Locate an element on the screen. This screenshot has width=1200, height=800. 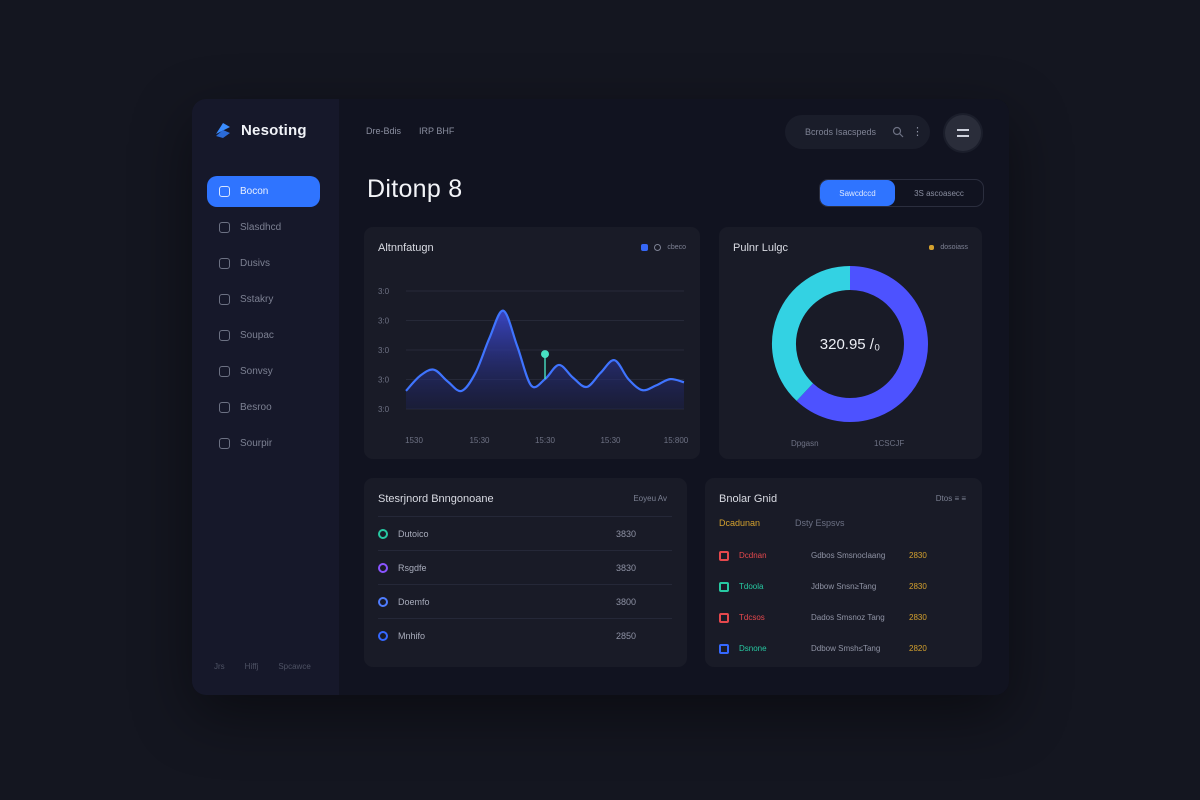
sidebar-item-6: Besroo is located at coordinates (263, 407).